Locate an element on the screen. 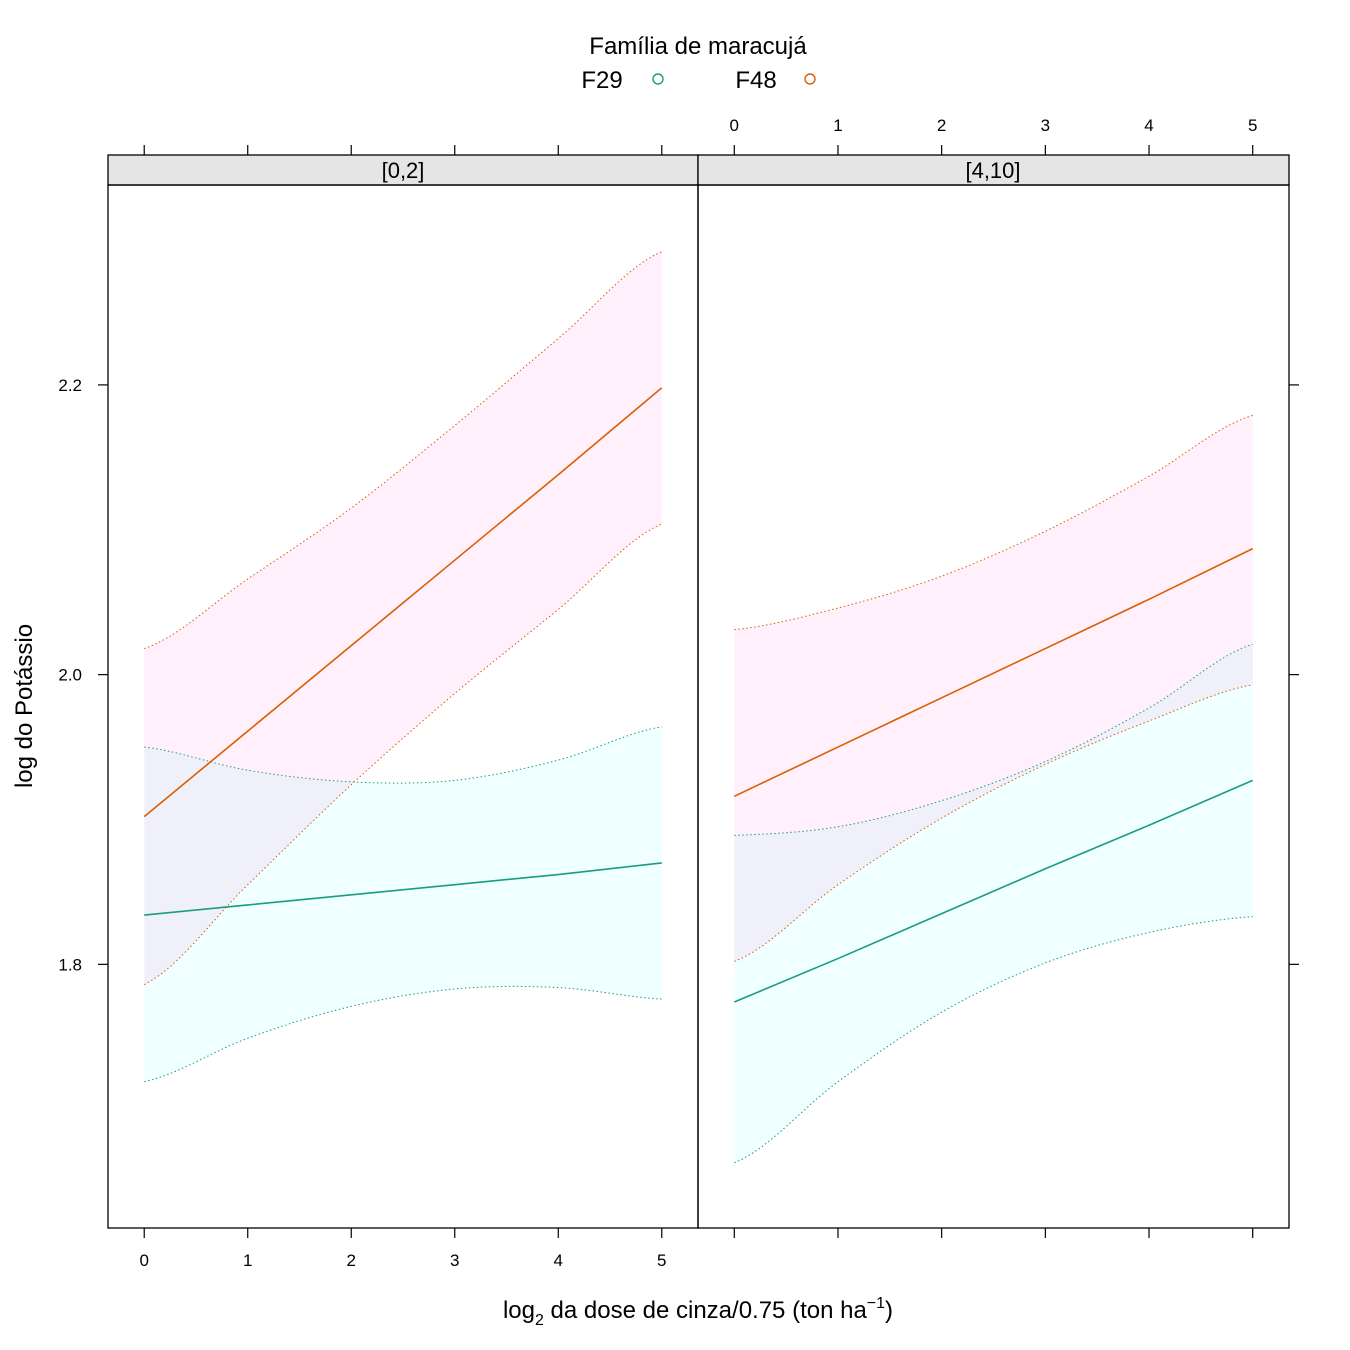 This screenshot has width=1350, height=1350. legend: Família de maracujá F29 F48 is located at coordinates (698, 63).